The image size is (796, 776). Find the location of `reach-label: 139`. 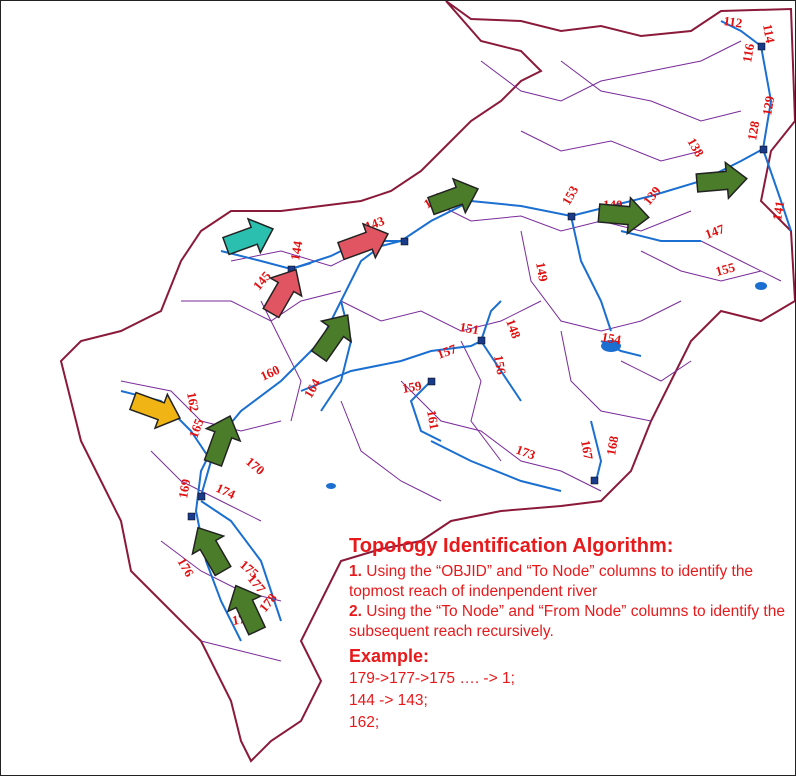

reach-label: 139 is located at coordinates (652, 195).